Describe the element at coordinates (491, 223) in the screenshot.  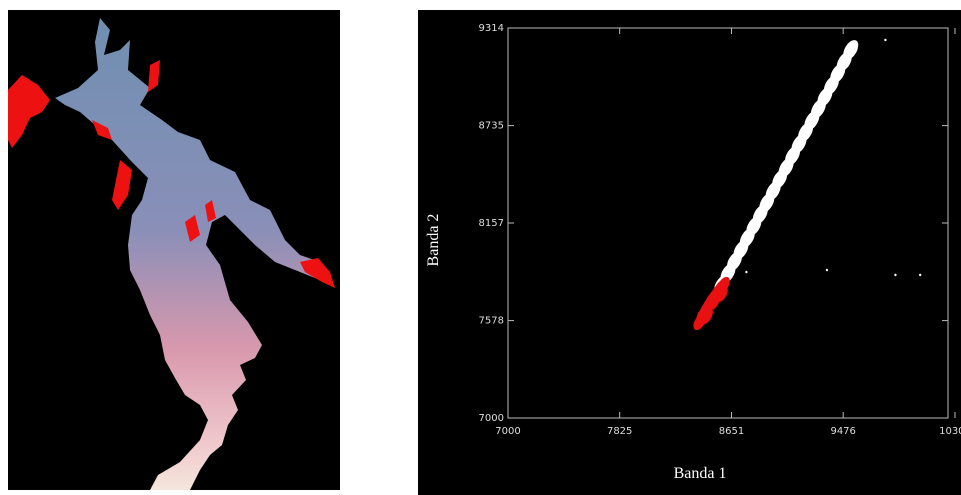
I see `y-tick-label: 8157` at that location.